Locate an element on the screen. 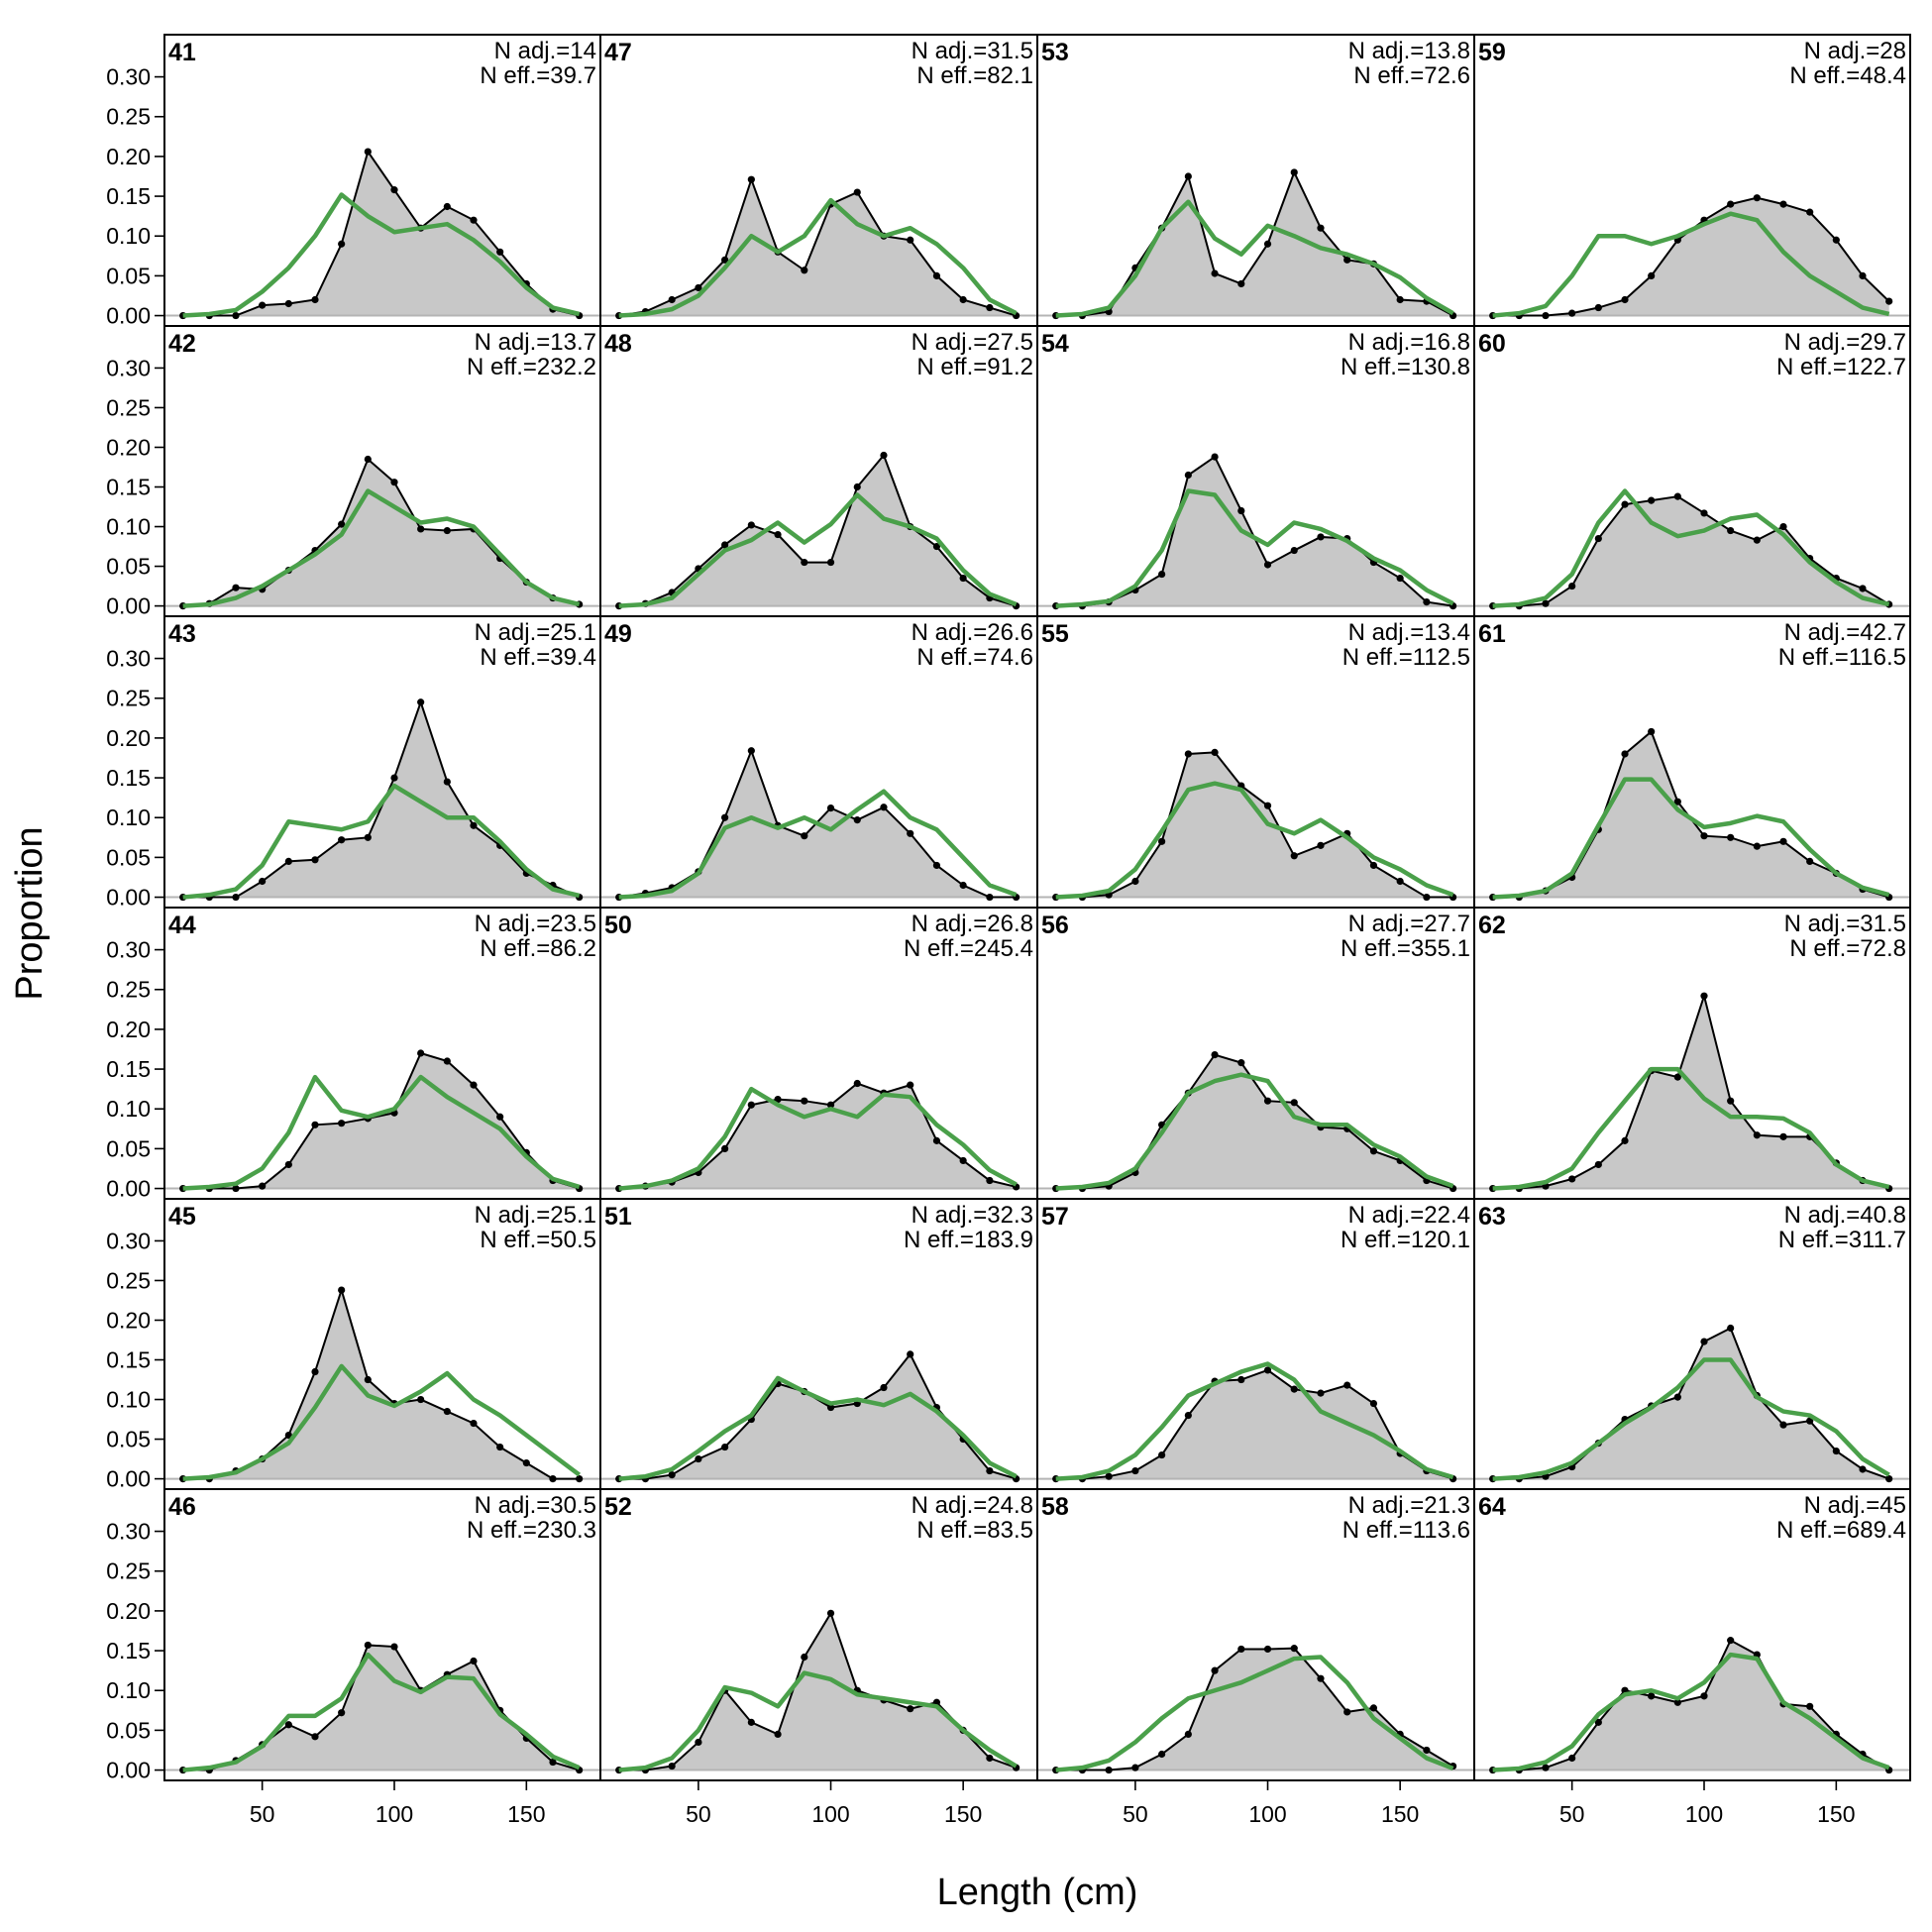 The height and width of the screenshot is (1932, 1932). panel-n-eff: N eff.=86.2 is located at coordinates (538, 949).